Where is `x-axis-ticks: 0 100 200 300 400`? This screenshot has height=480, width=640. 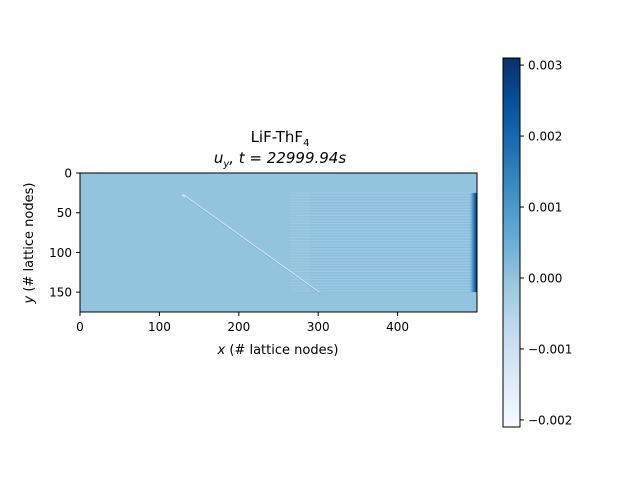
x-axis-ticks: 0 100 200 300 400 is located at coordinates (242, 323).